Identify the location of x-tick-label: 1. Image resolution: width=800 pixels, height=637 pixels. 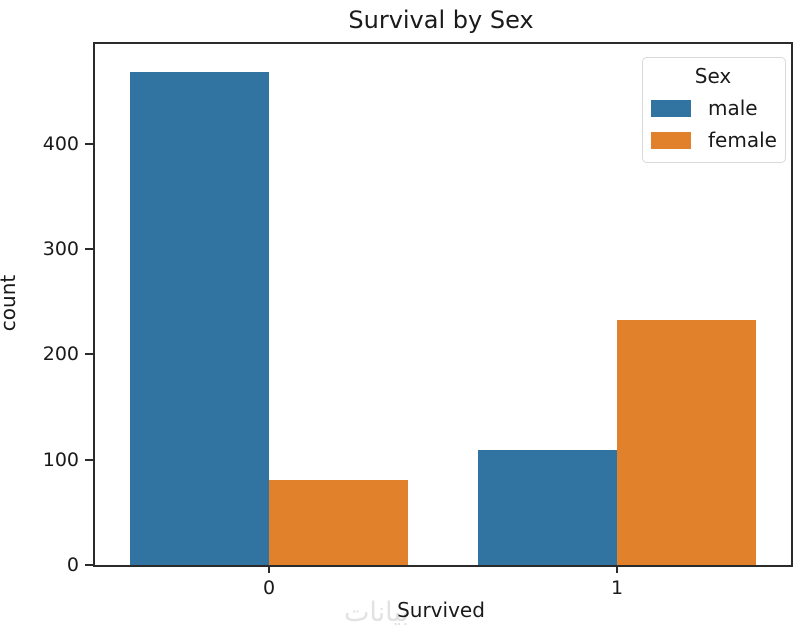
(617, 588).